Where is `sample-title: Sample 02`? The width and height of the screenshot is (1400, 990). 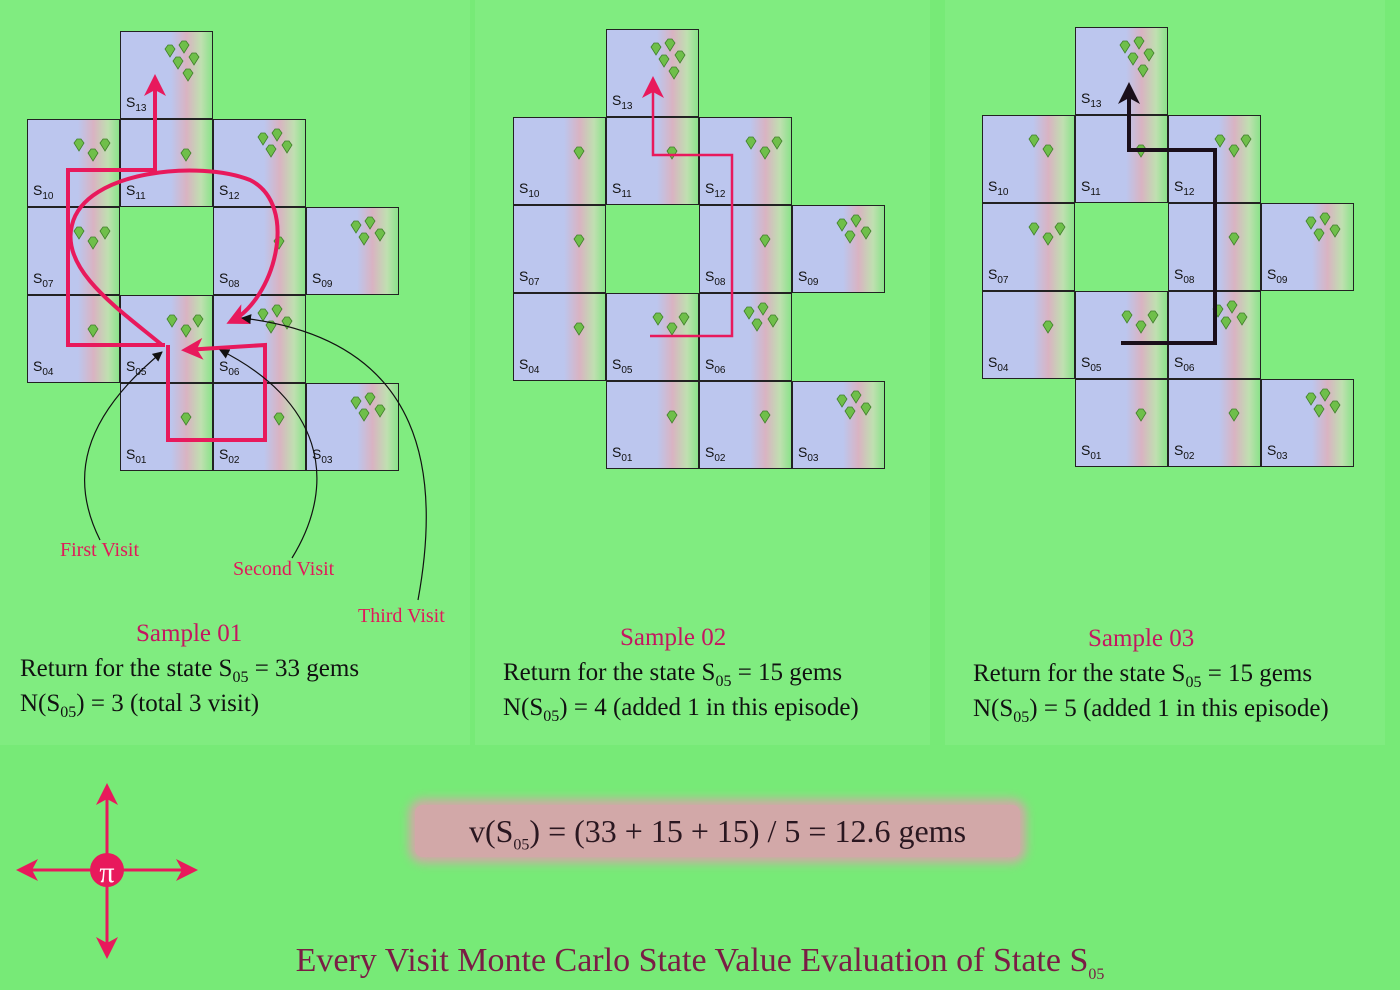
sample-title: Sample 02 is located at coordinates (673, 637).